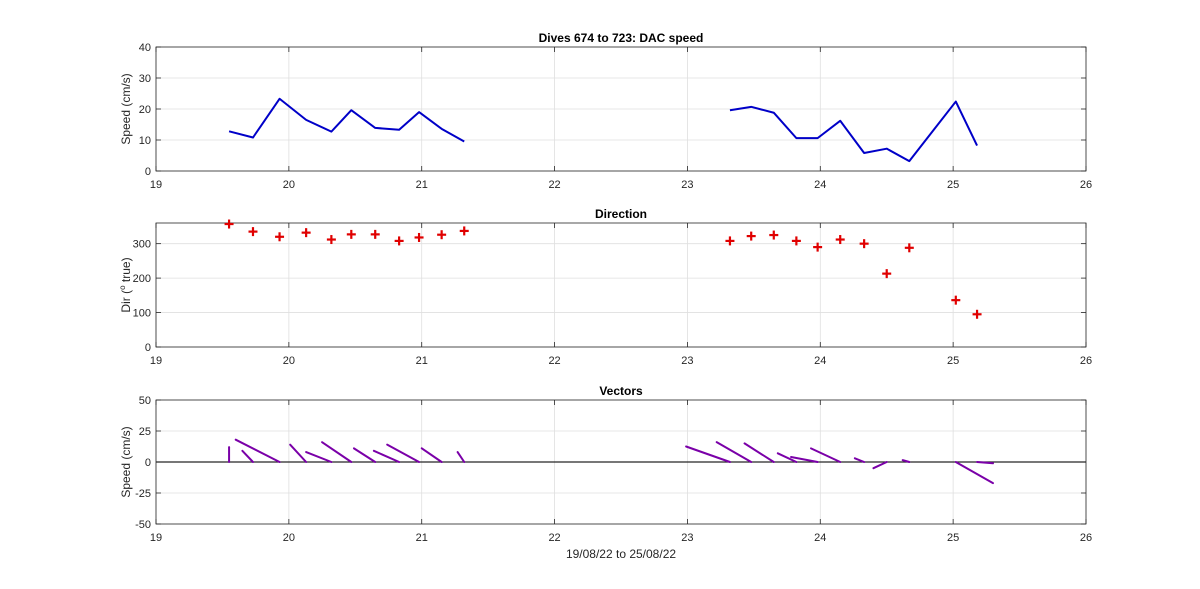 This screenshot has width=1200, height=589. What do you see at coordinates (145, 48) in the screenshot?
I see `y-tick-label: 40` at bounding box center [145, 48].